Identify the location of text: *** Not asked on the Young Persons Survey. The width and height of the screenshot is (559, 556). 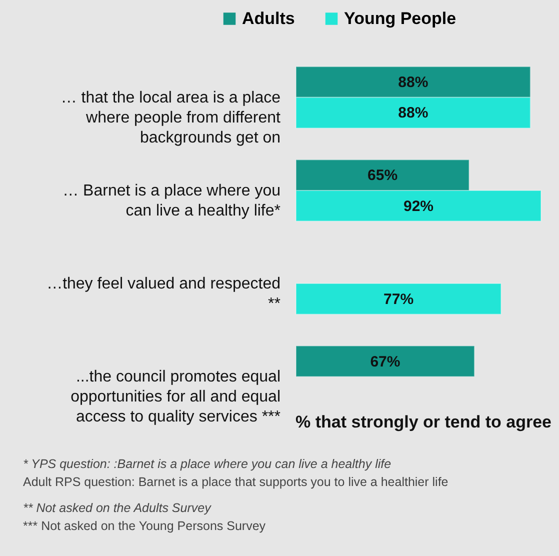
(144, 526).